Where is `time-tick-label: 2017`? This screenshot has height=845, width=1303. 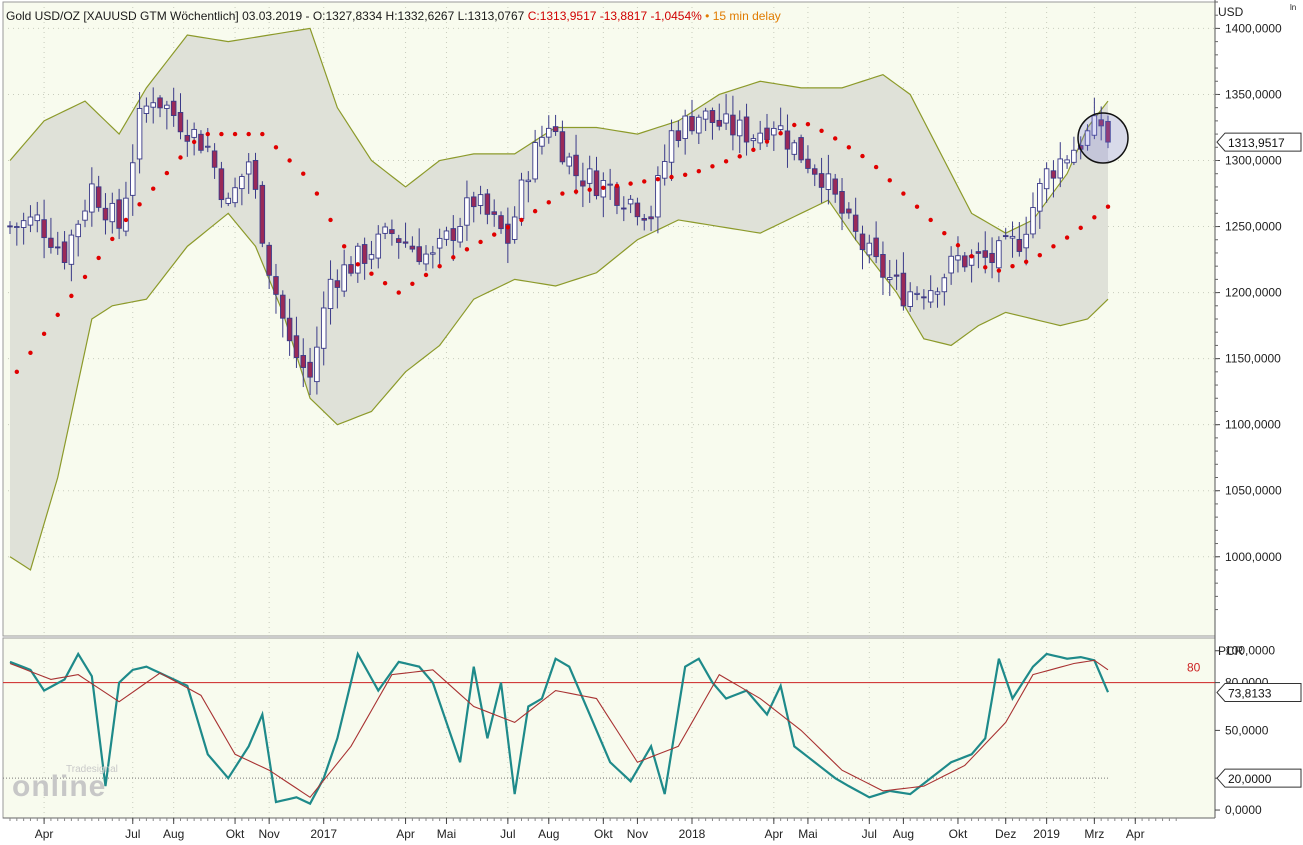
time-tick-label: 2017 is located at coordinates (323, 834).